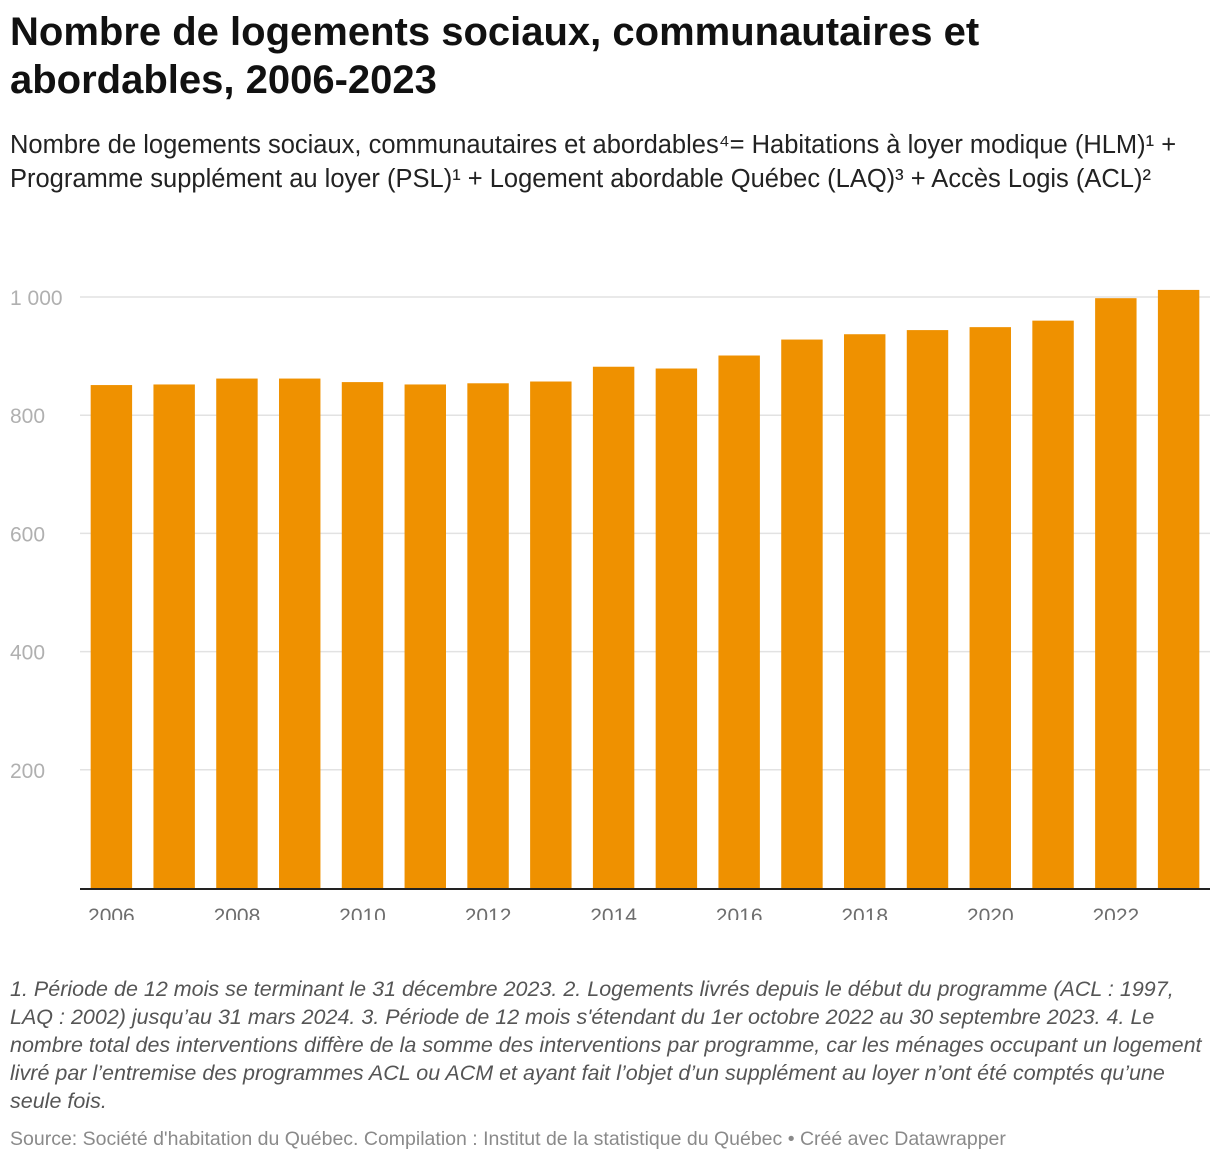  I want to click on y-tick-label: 400, so click(27, 653).